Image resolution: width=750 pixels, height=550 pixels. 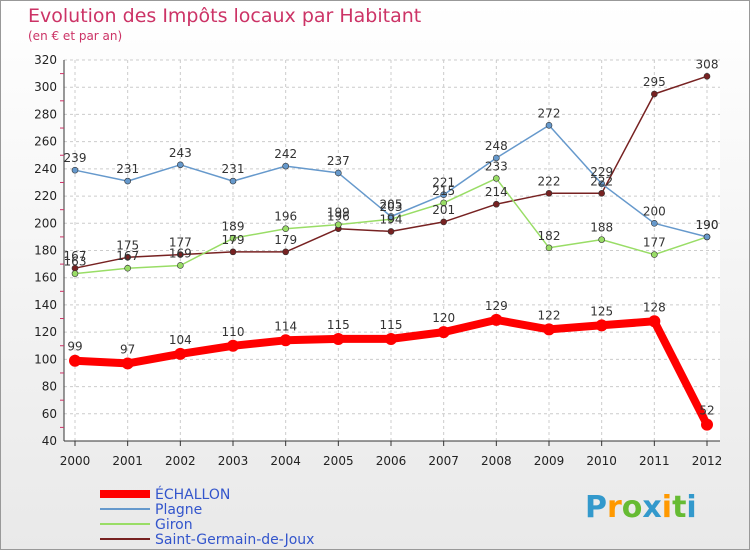 I want to click on data-label: 239, so click(x=75, y=158).